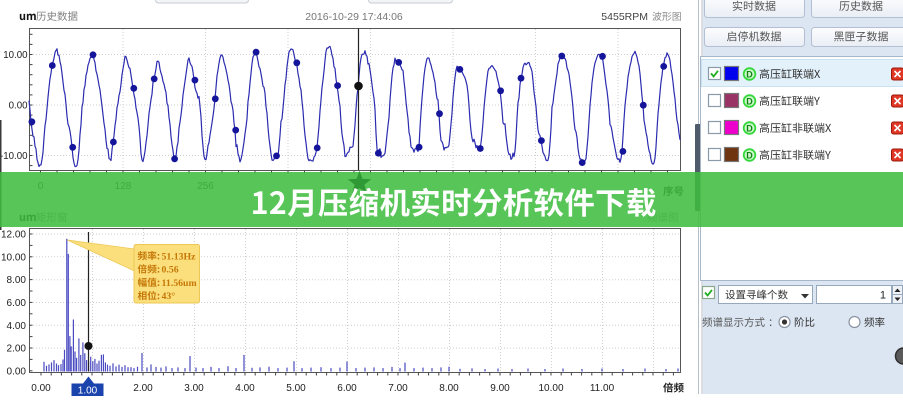 The height and width of the screenshot is (400, 903). What do you see at coordinates (602, 388) in the screenshot?
I see `svg-text: 11.00` at bounding box center [602, 388].